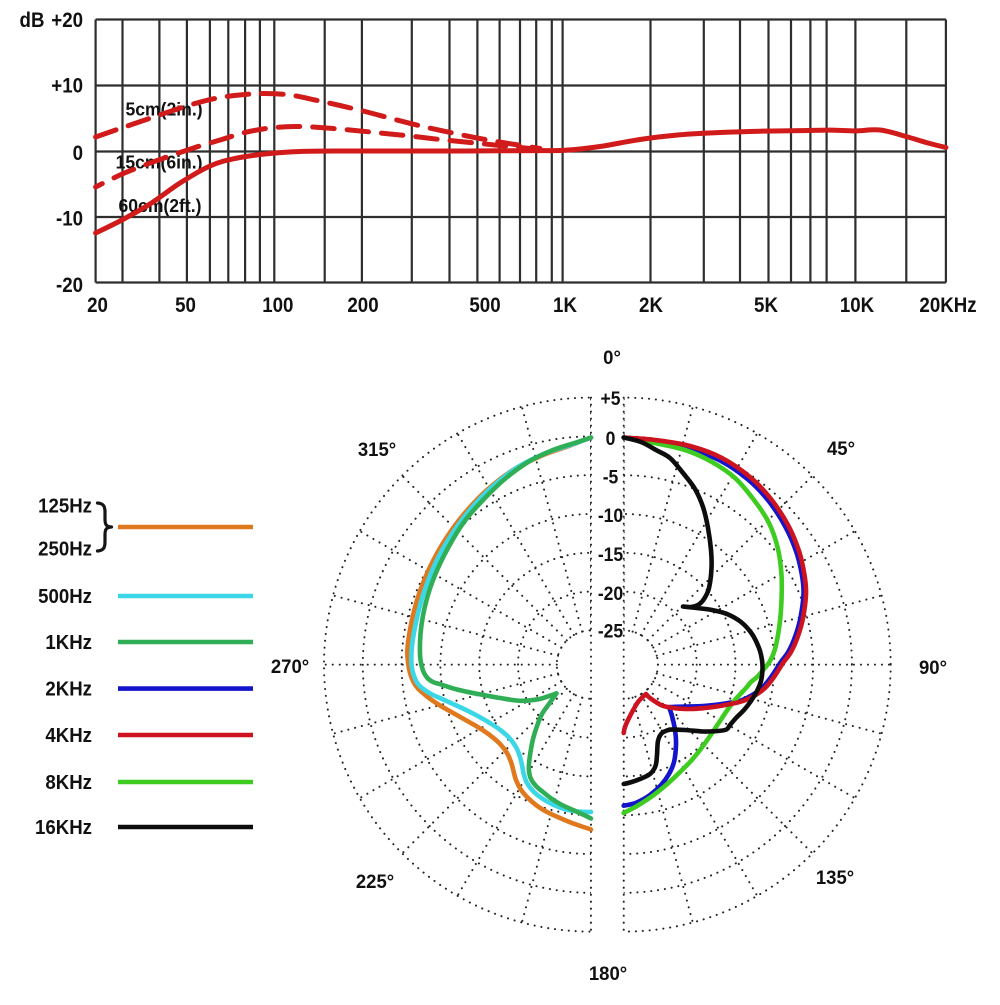 Image resolution: width=1000 pixels, height=1005 pixels. I want to click on svg-text: 2K, so click(651, 305).